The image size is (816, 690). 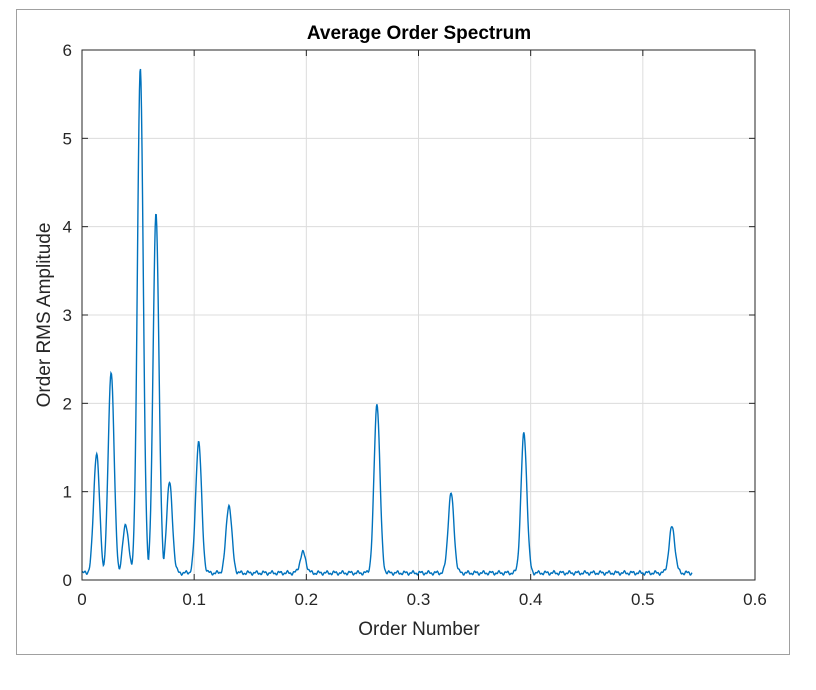 I want to click on y-tick-label: 2, so click(x=67, y=403).